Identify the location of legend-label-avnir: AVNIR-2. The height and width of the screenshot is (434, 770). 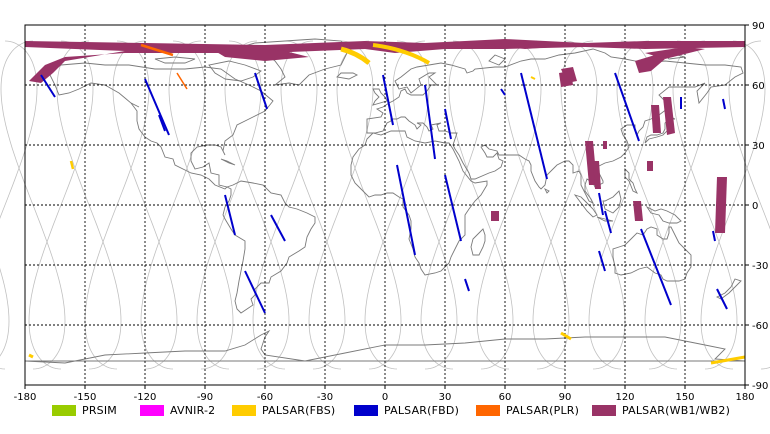
(193, 410).